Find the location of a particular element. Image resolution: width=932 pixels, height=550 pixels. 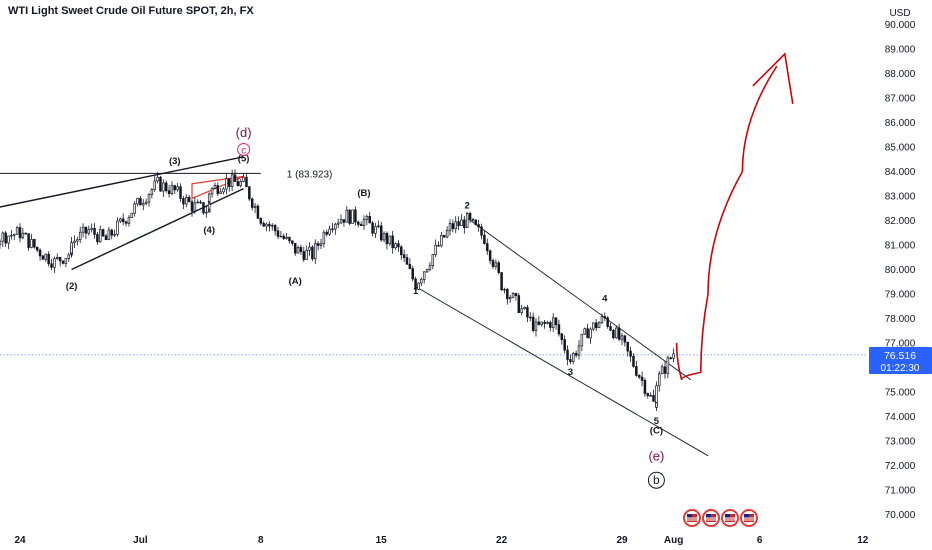

time-tick-label: 22 is located at coordinates (502, 540).